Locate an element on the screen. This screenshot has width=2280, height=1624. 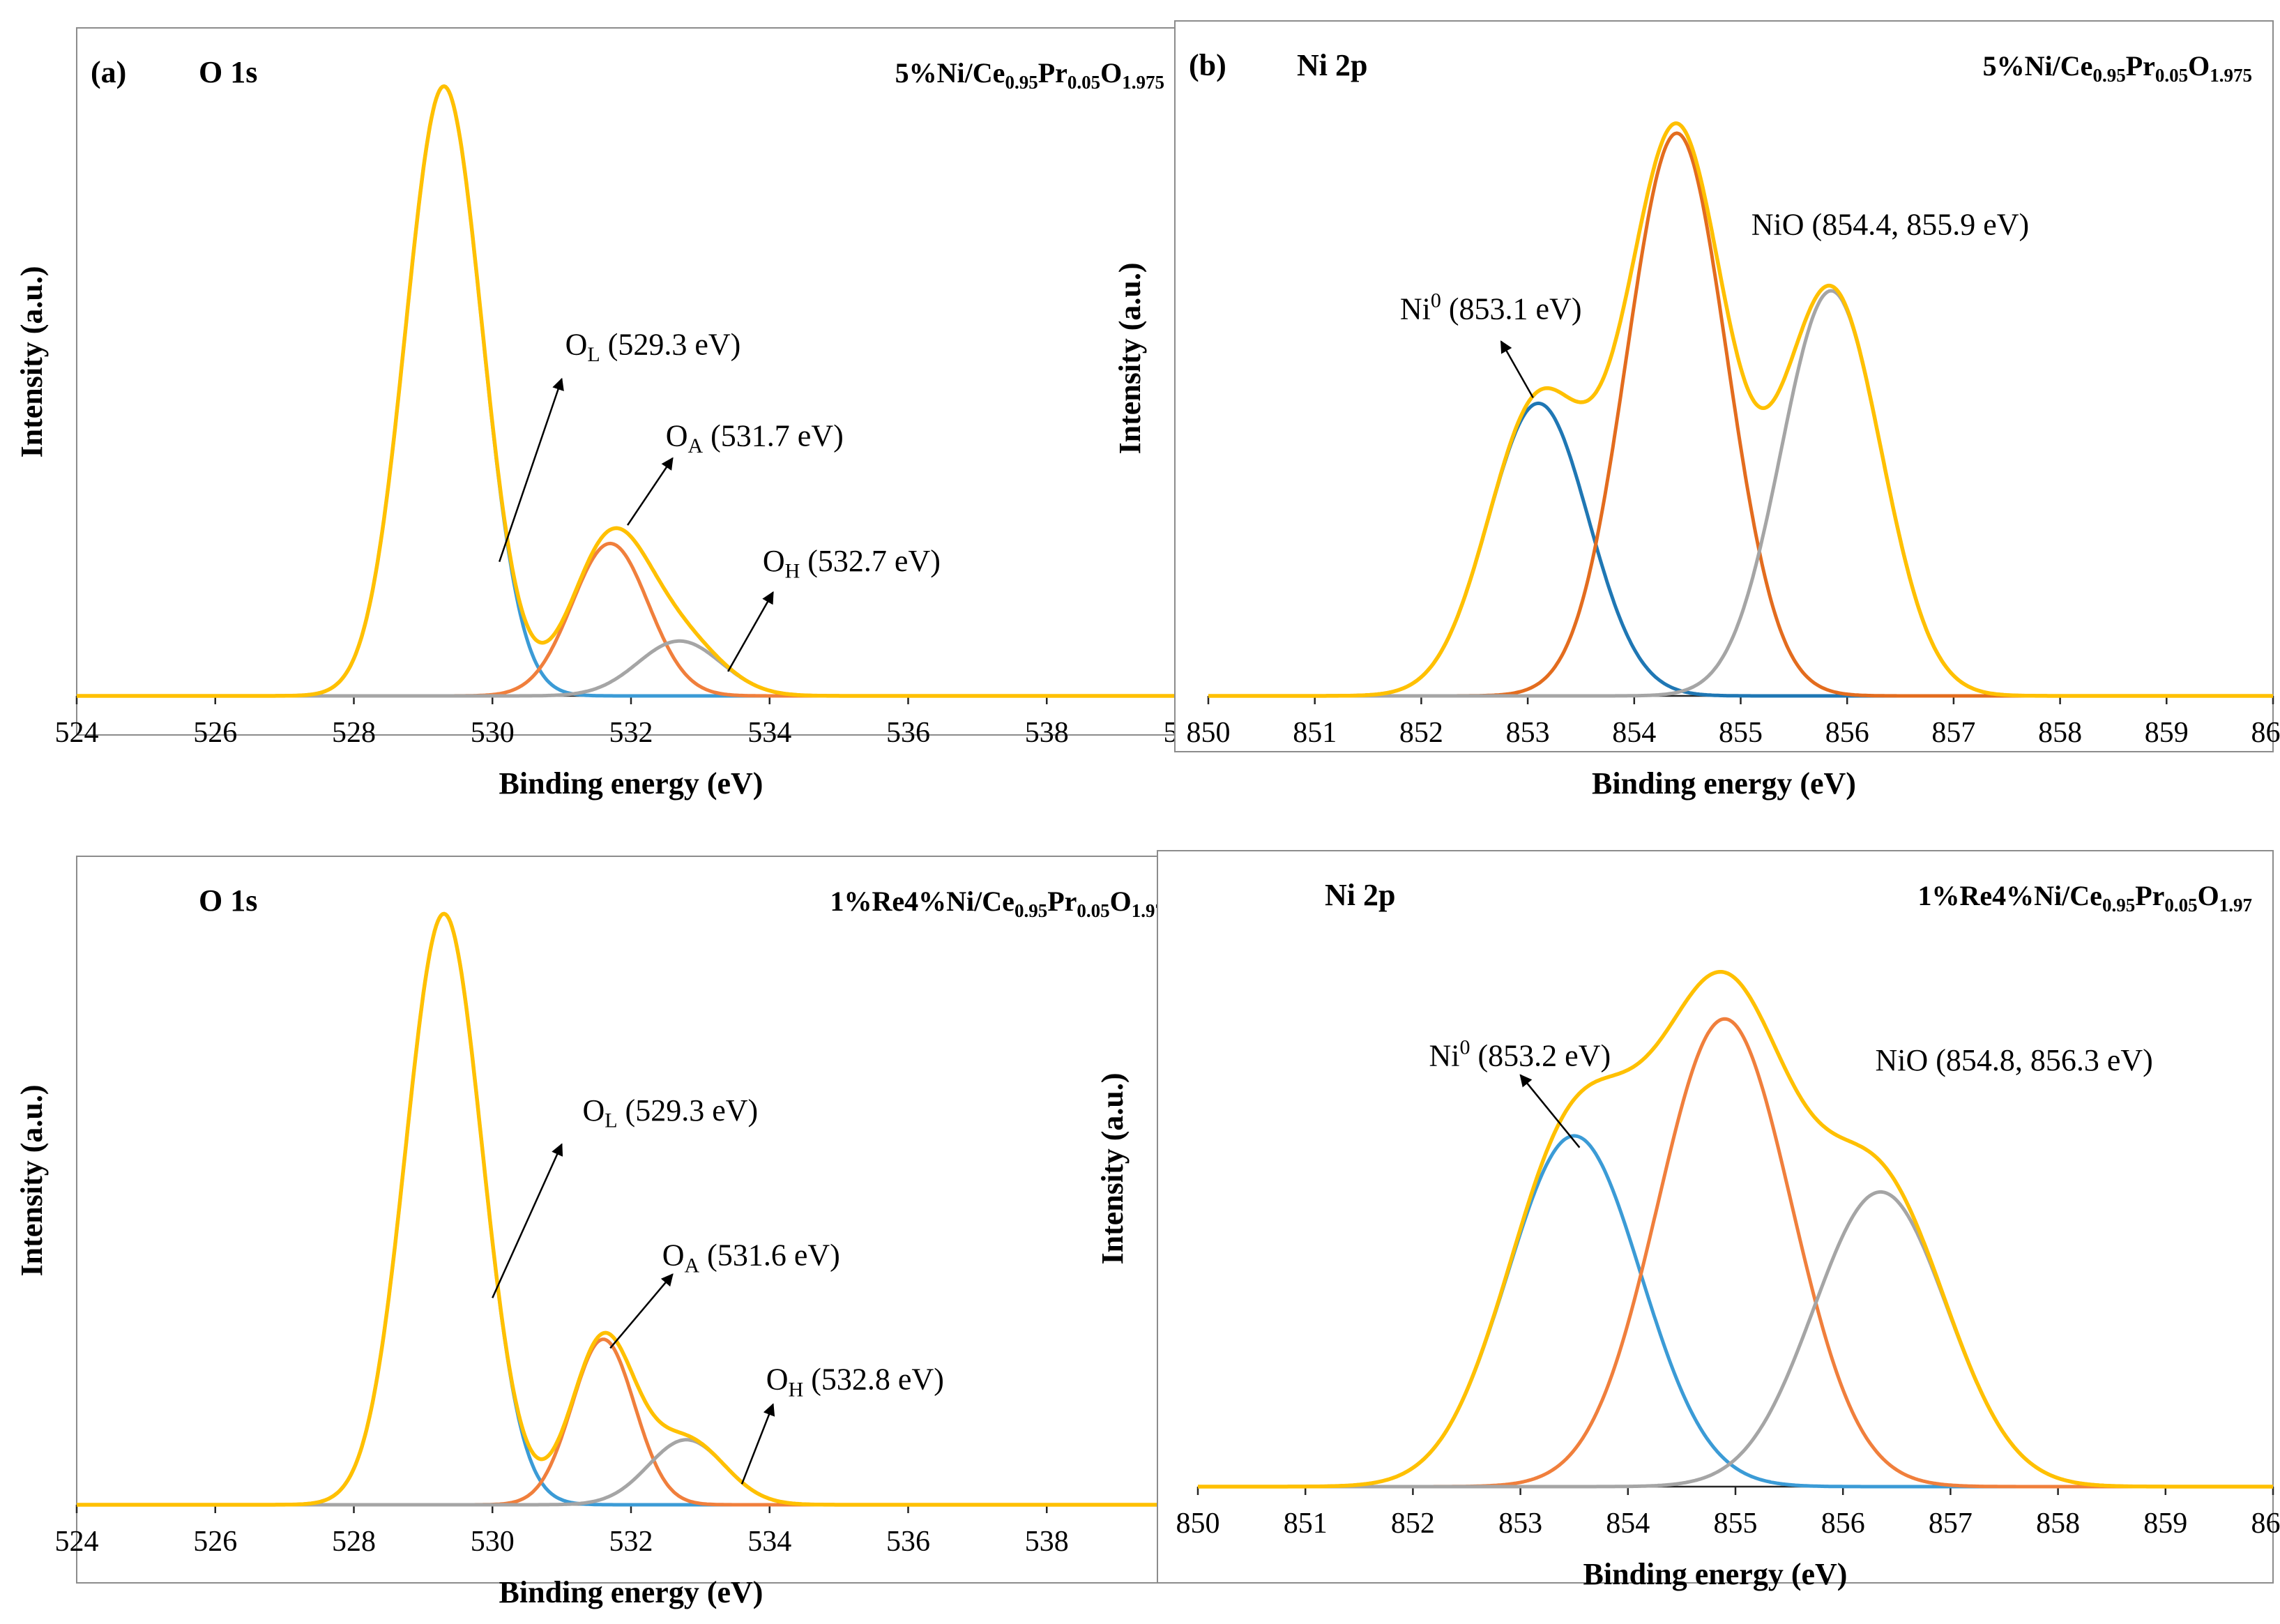
annotation-label: OA (531.7 eV) is located at coordinates (755, 438).